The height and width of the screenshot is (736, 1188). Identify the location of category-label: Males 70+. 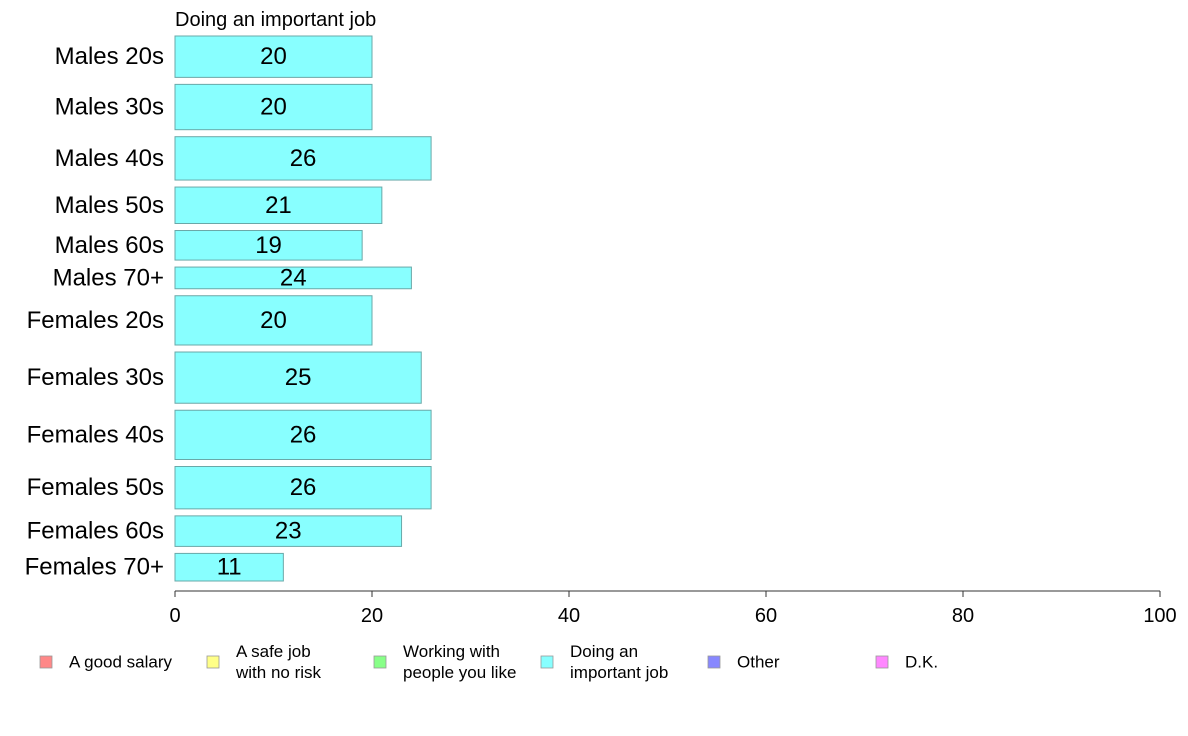
(108, 277).